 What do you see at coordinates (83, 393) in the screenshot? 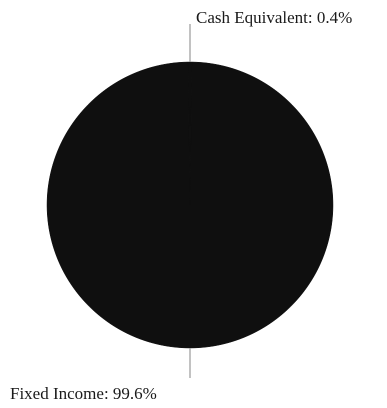
I see `slice-label-fixed-income: Fixed Income: 99.6%` at bounding box center [83, 393].